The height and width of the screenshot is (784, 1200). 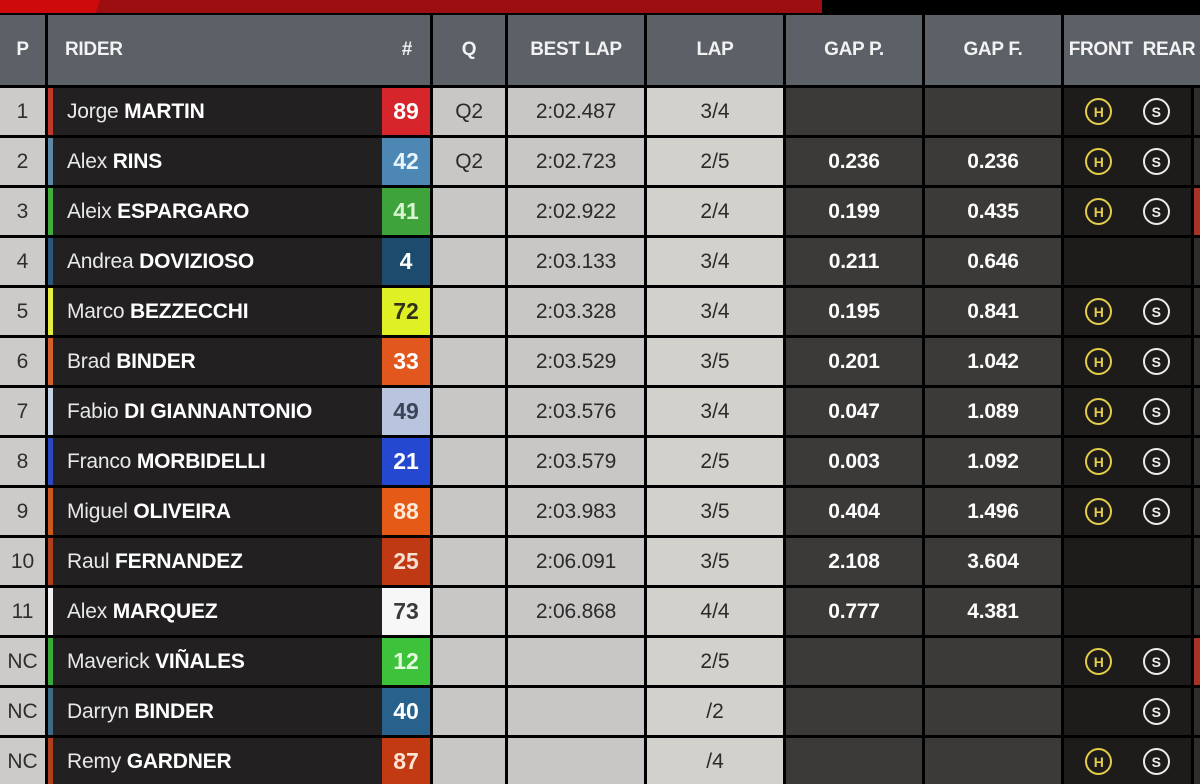 I want to click on rider-first-name: Darryn, so click(x=98, y=711).